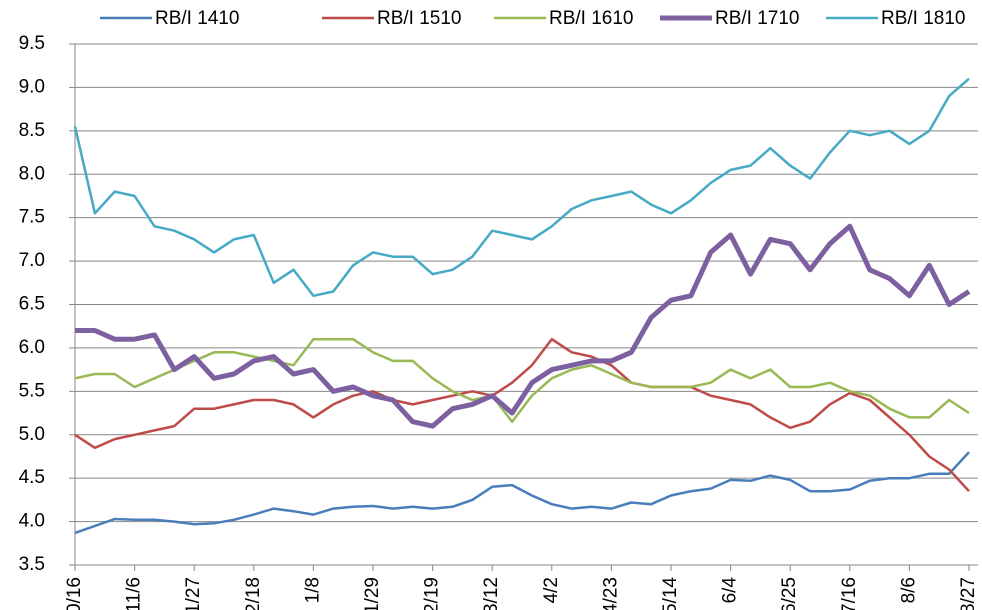  What do you see at coordinates (419, 18) in the screenshot?
I see `legend-label: RB/I 1510` at bounding box center [419, 18].